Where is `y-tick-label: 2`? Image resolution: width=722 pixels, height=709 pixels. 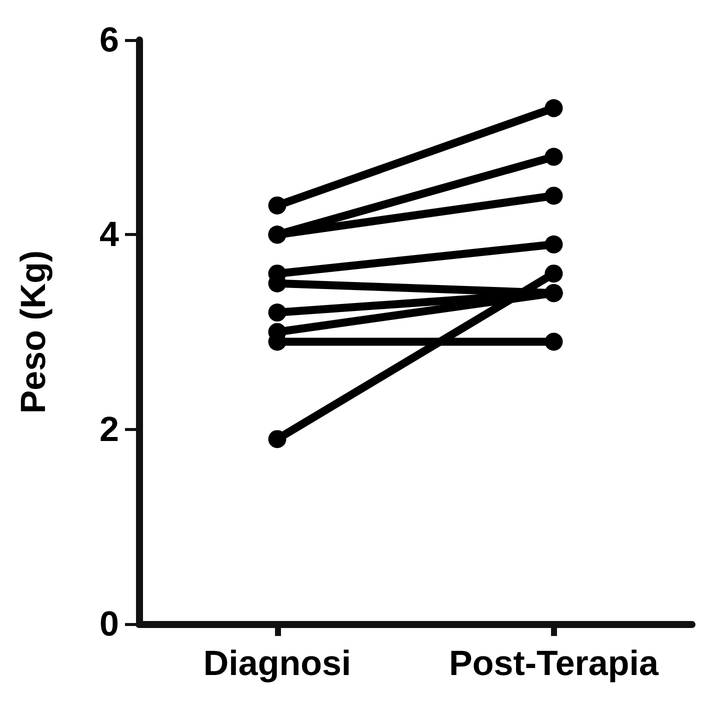
y-tick-label: 2 is located at coordinates (109, 429).